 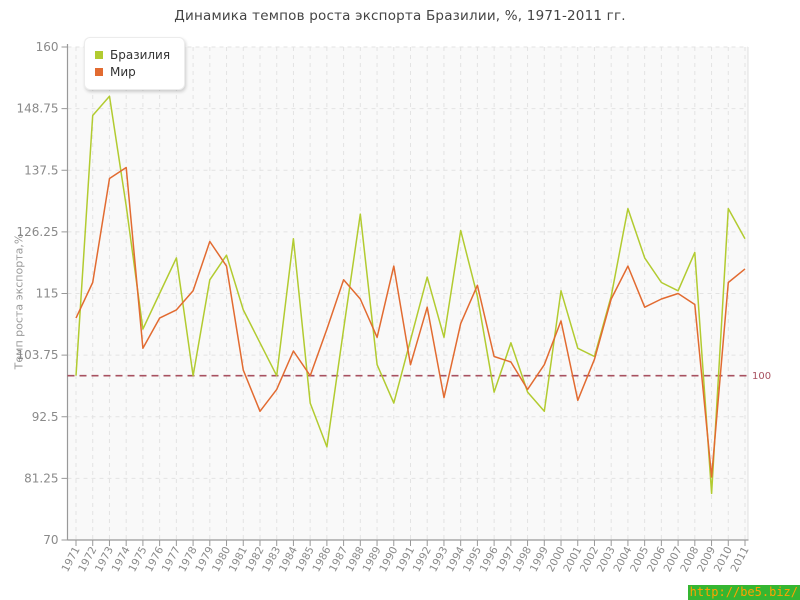 I want to click on legend-label-world: Мир, so click(x=123, y=72).